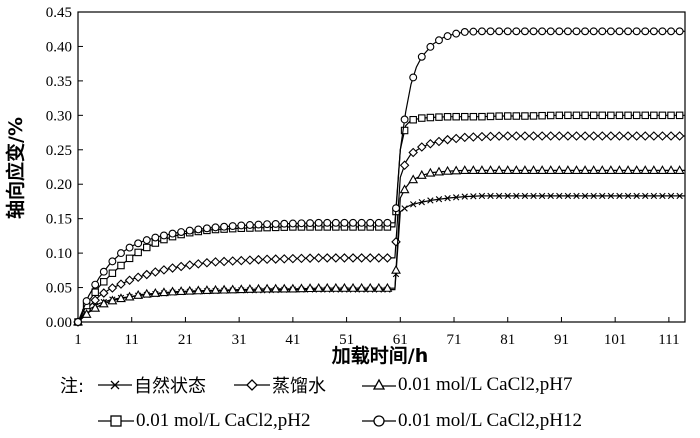  I want to click on legend-note: 注:, so click(72, 386).